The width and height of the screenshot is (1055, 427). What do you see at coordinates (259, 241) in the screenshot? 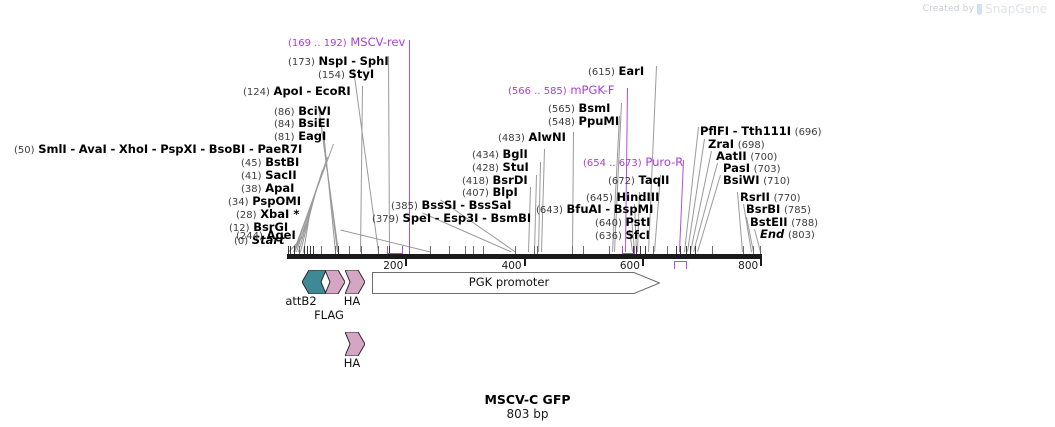
I see `enzyme-label-start: (0) Start` at bounding box center [259, 241].